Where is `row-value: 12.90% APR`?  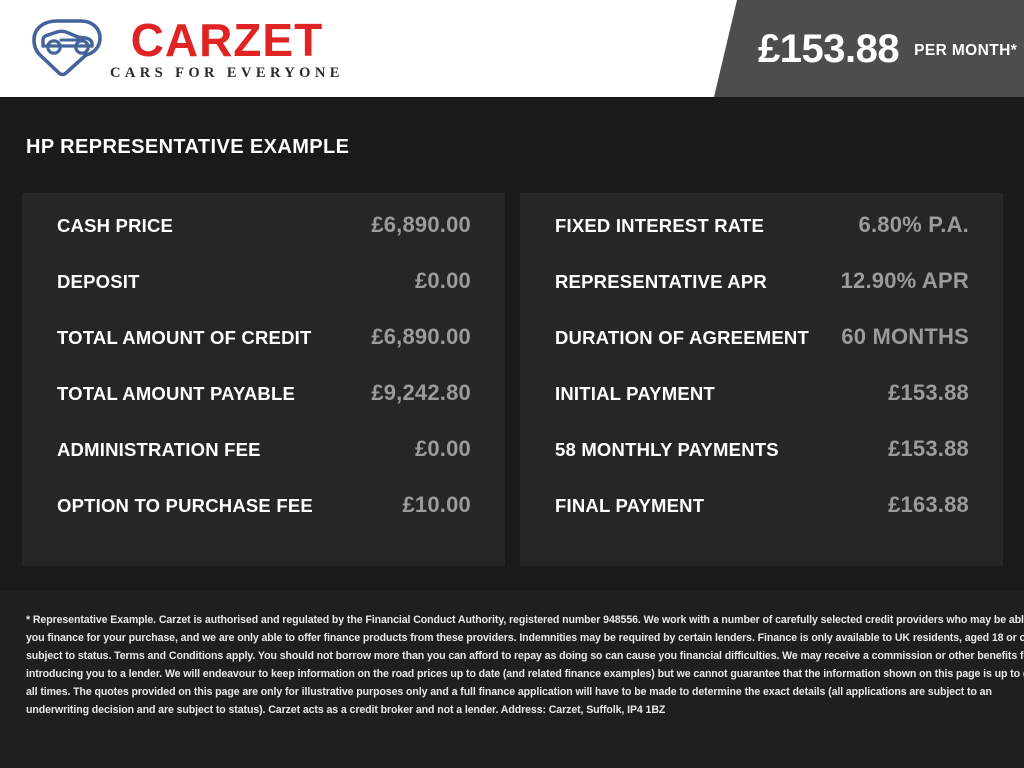
row-value: 12.90% APR is located at coordinates (904, 280).